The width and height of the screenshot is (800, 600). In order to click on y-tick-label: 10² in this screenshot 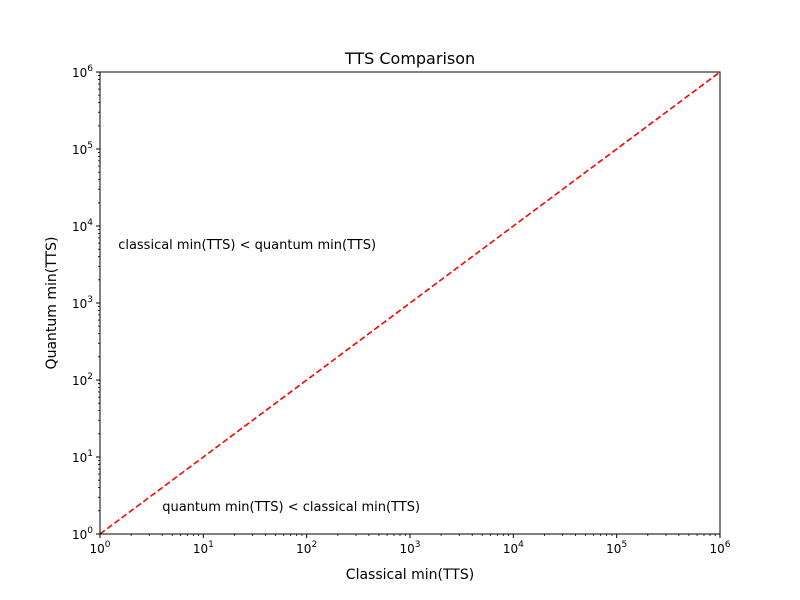, I will do `click(82, 380)`.